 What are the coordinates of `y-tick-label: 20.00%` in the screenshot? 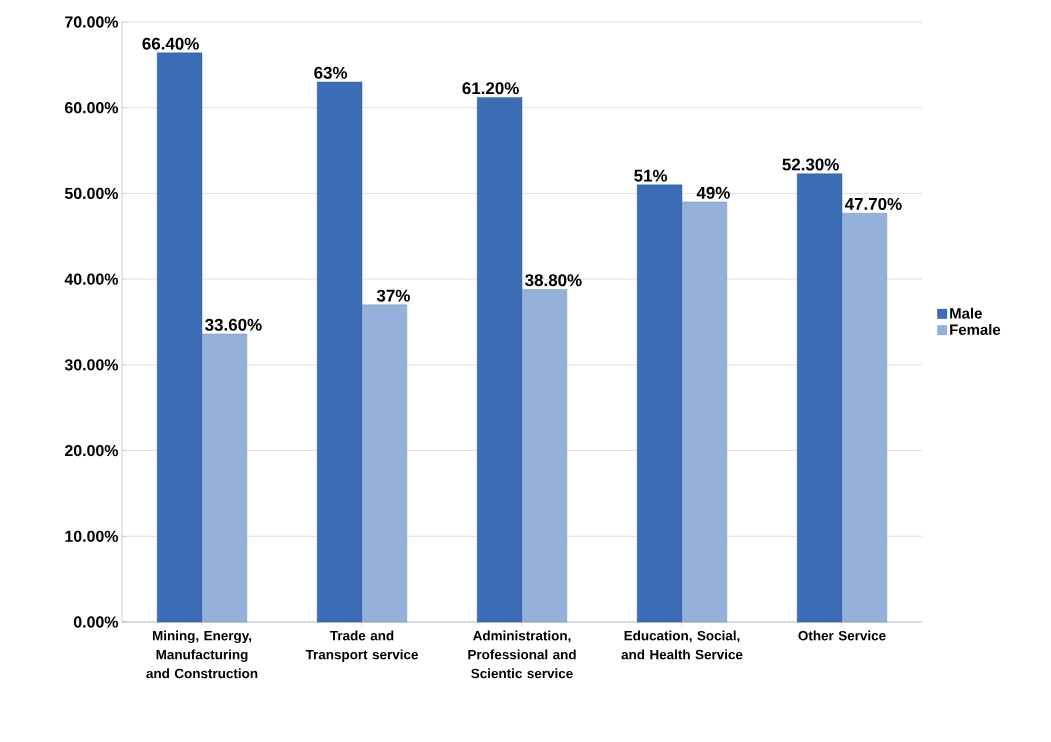 It's located at (91, 450).